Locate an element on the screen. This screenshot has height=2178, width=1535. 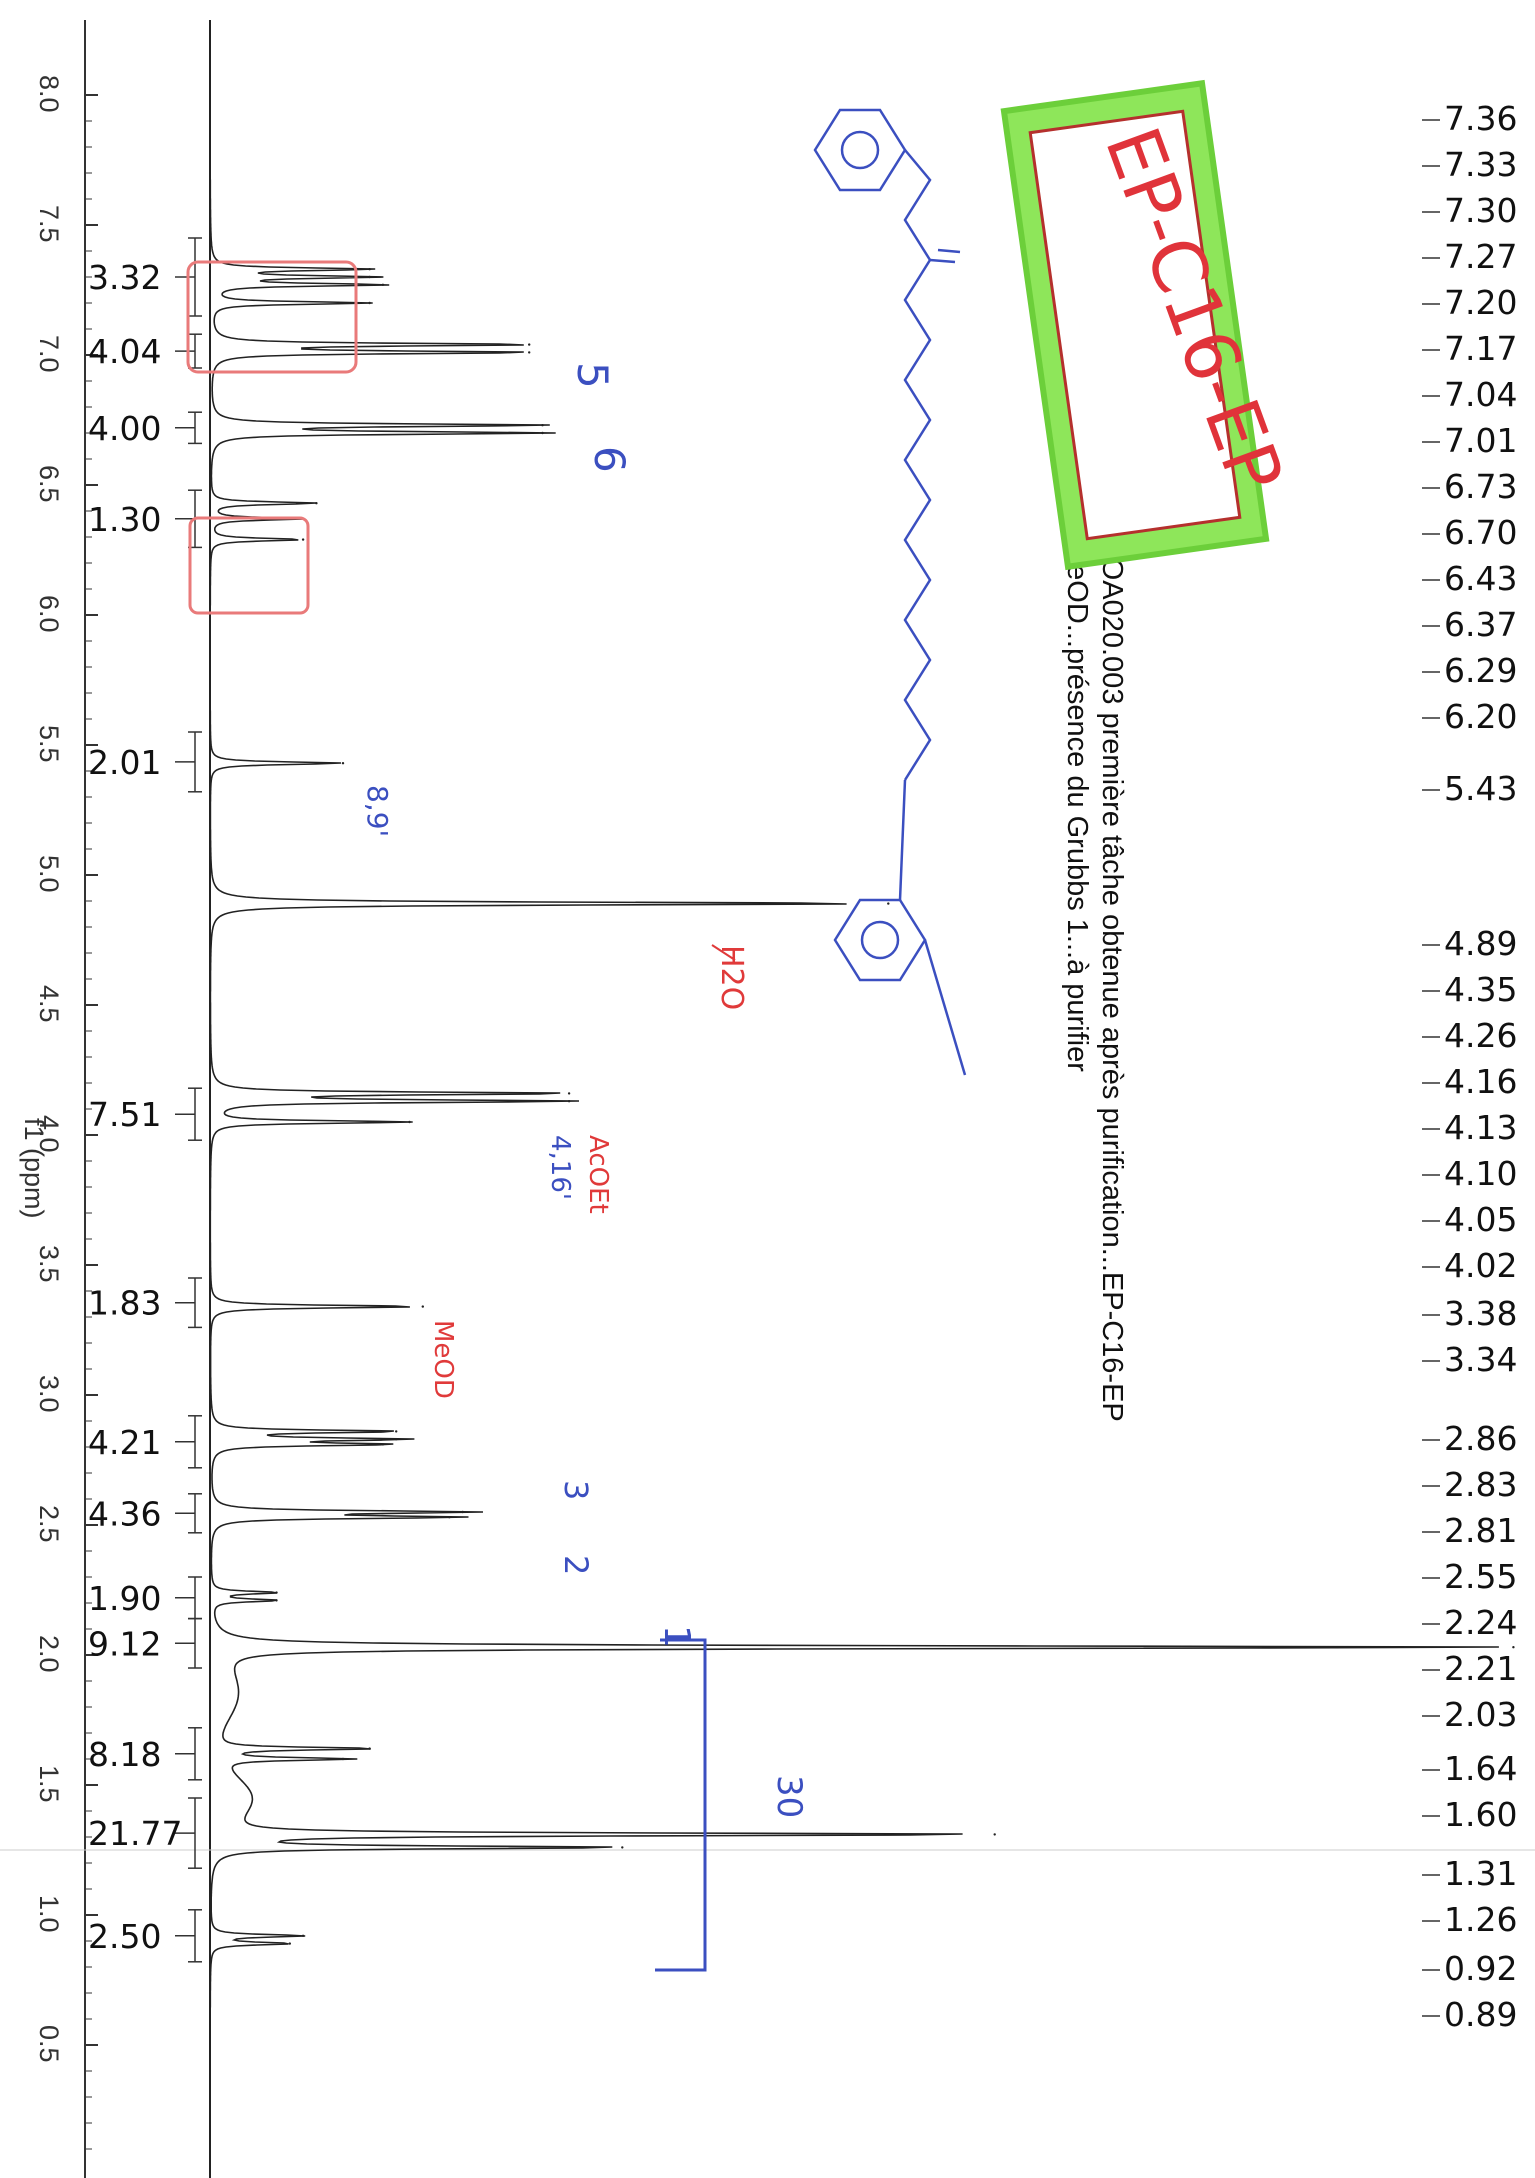
peak-label: 1.26 is located at coordinates (1480, 1919).